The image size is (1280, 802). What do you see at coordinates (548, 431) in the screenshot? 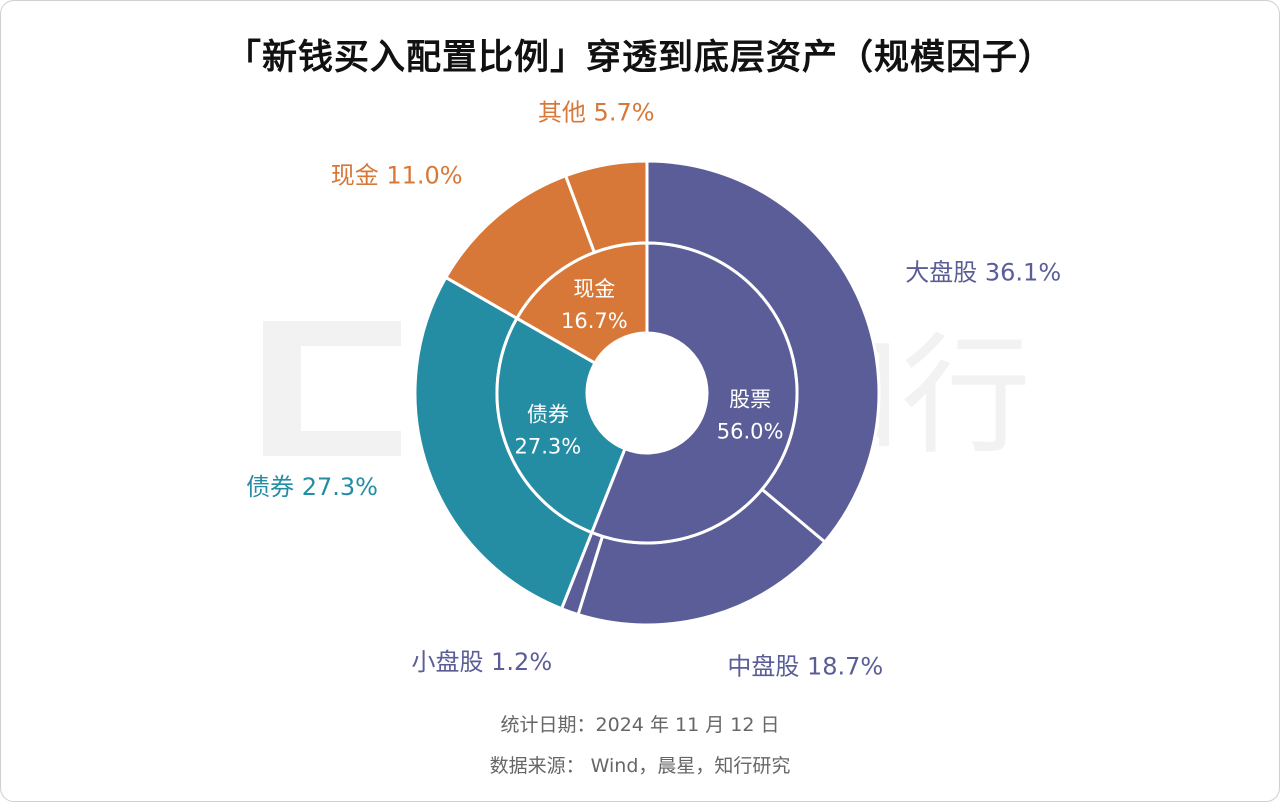
I see `inner-label-1: 债券 27.3%` at bounding box center [548, 431].